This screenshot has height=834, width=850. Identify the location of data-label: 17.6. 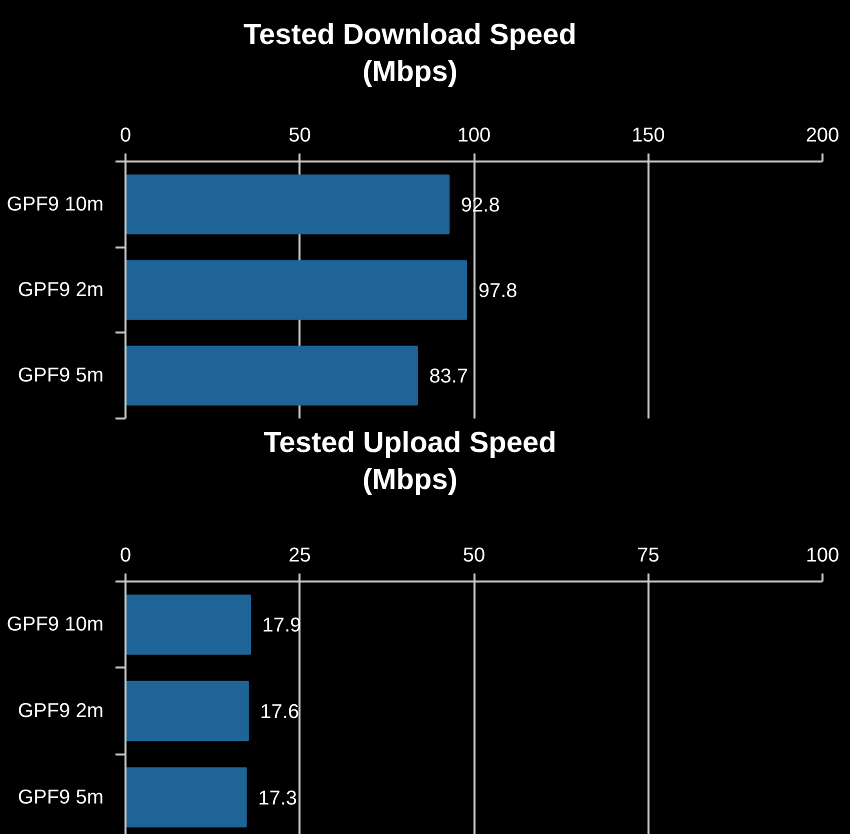
(280, 712).